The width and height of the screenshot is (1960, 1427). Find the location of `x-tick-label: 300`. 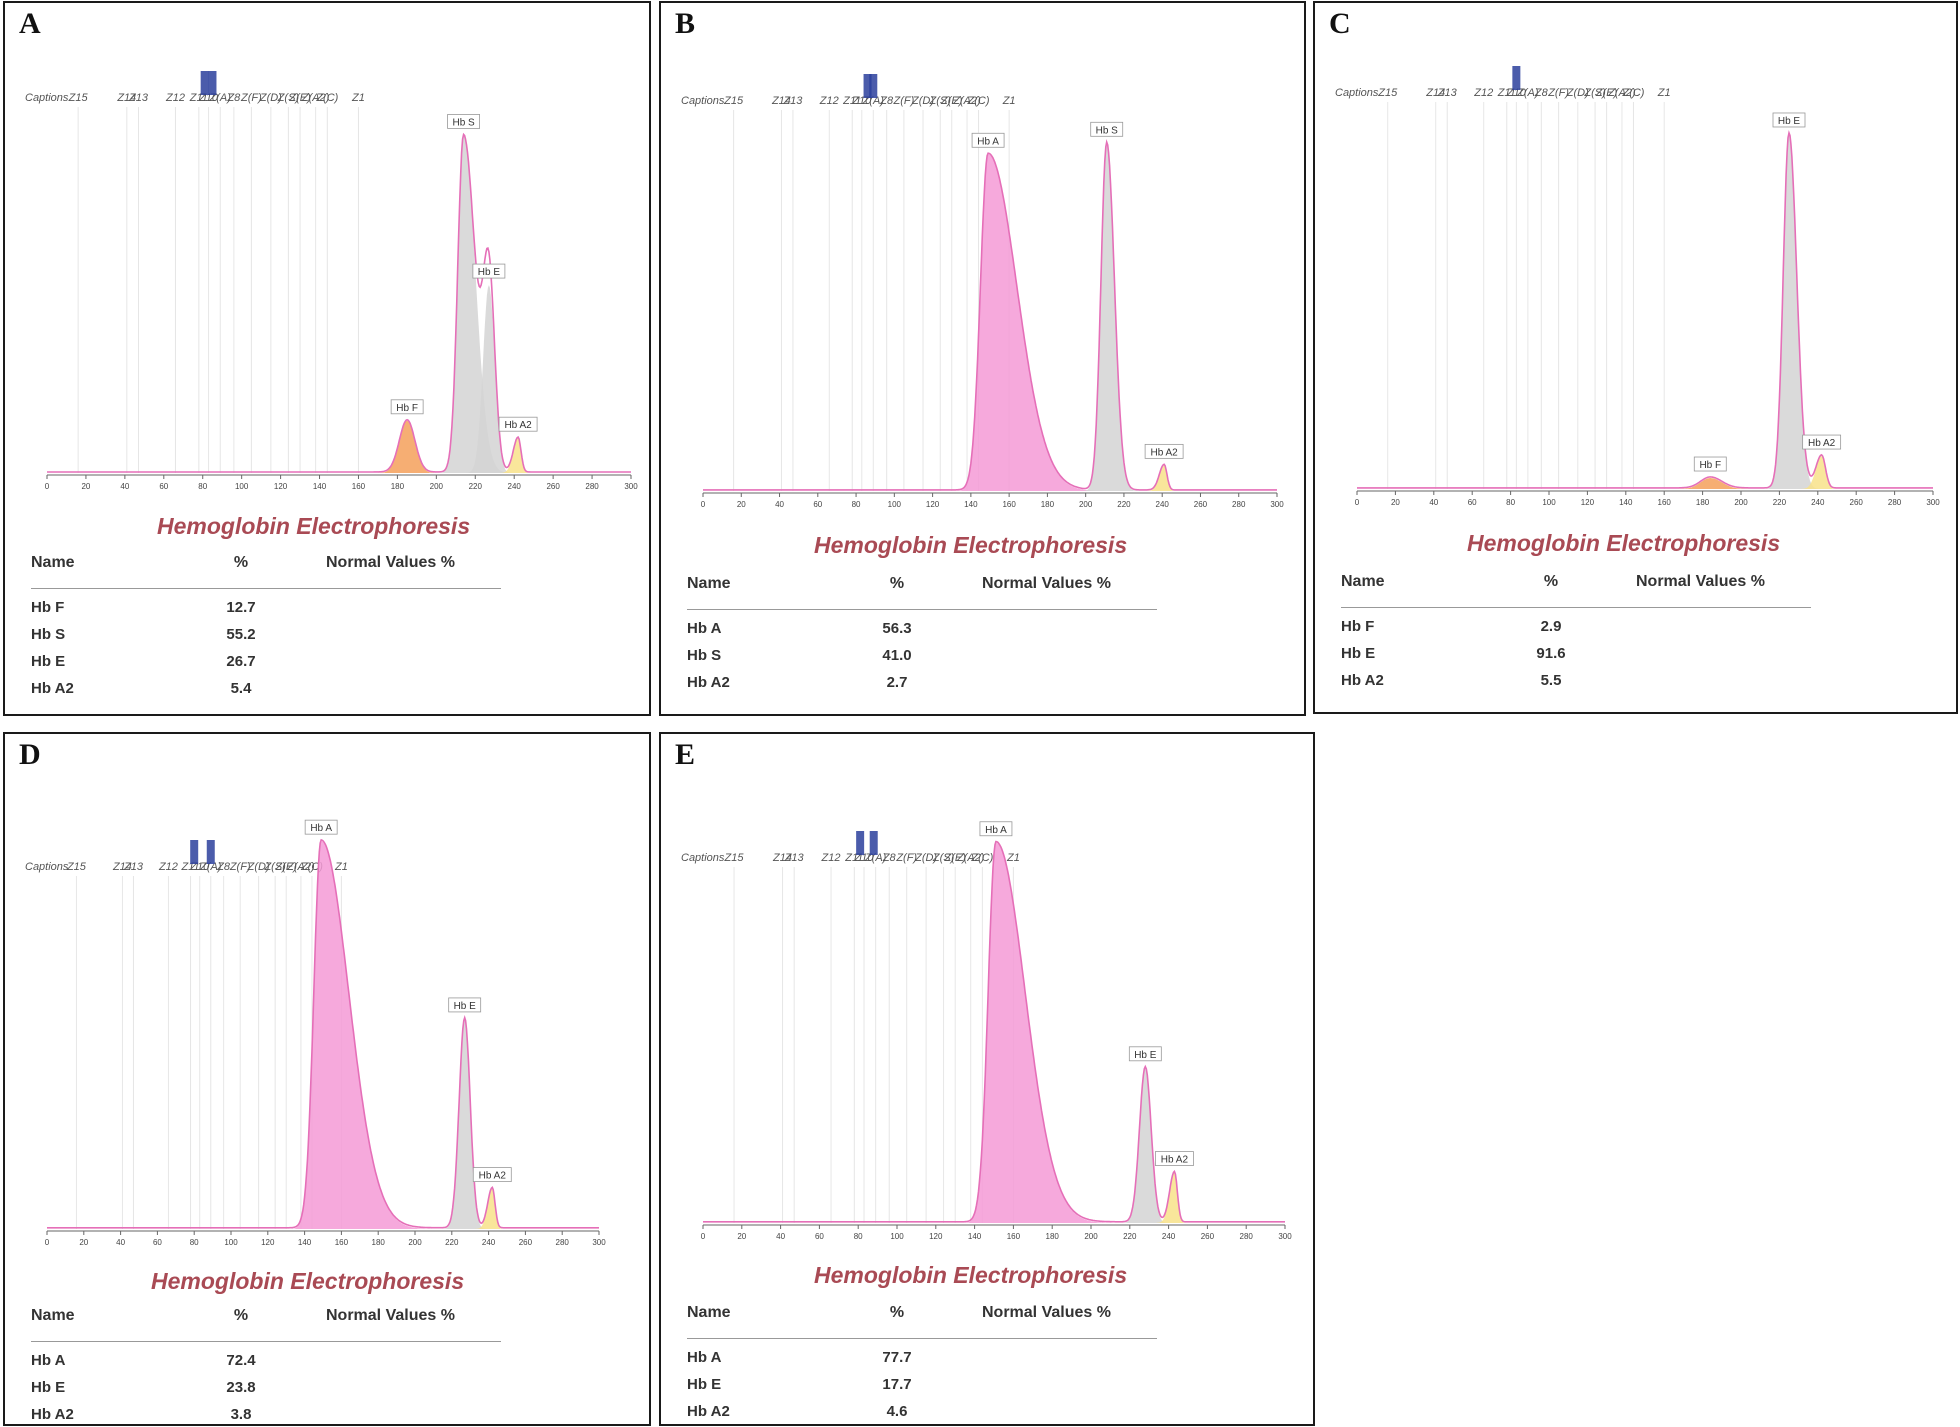

x-tick-label: 300 is located at coordinates (599, 1242).